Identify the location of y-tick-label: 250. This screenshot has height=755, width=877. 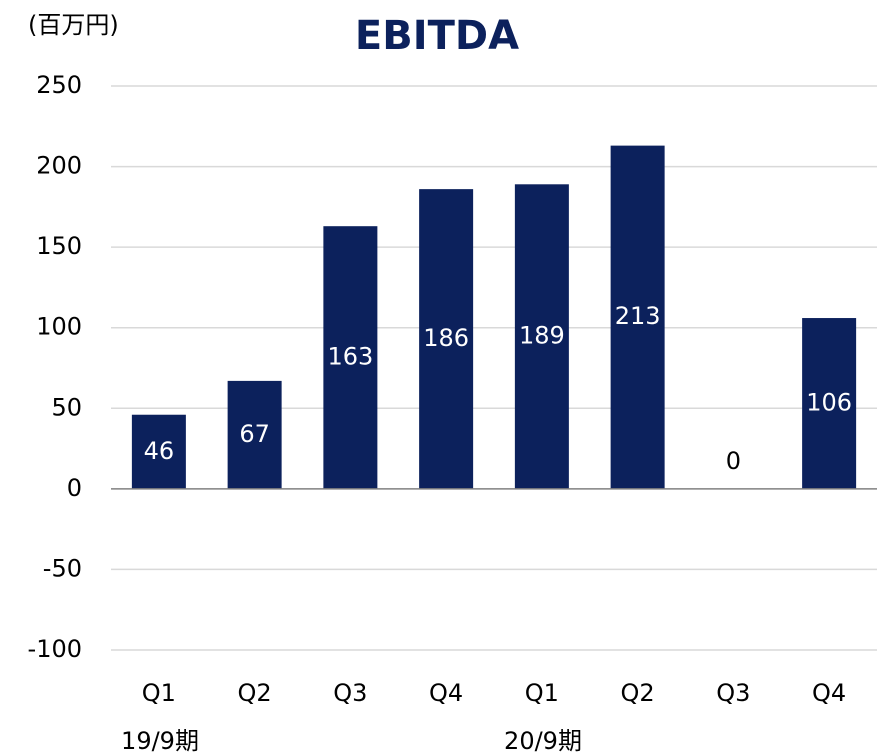
(59, 85).